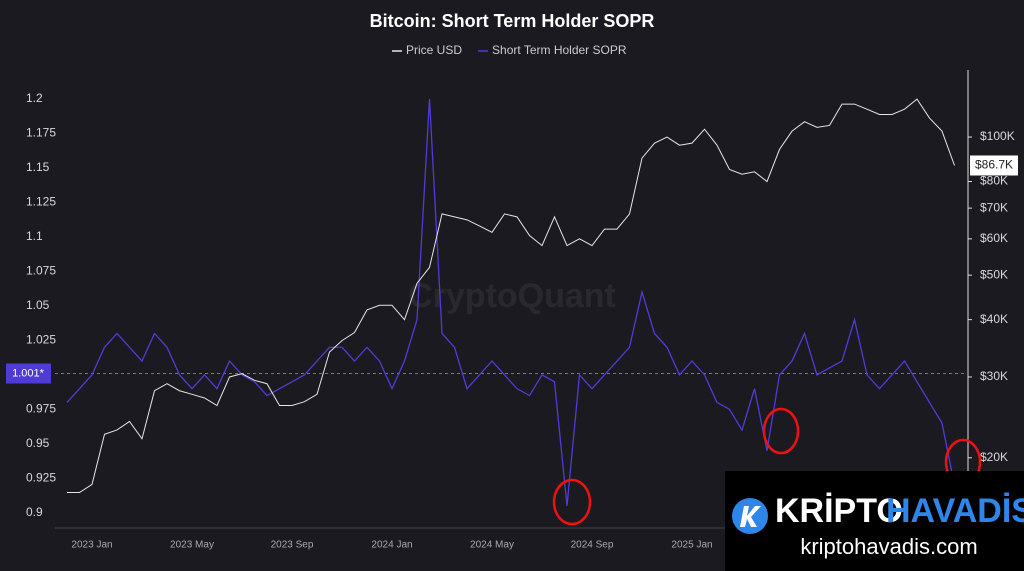 This screenshot has height=571, width=1024. Describe the element at coordinates (38, 443) in the screenshot. I see `y-tick-label: 0.95` at that location.